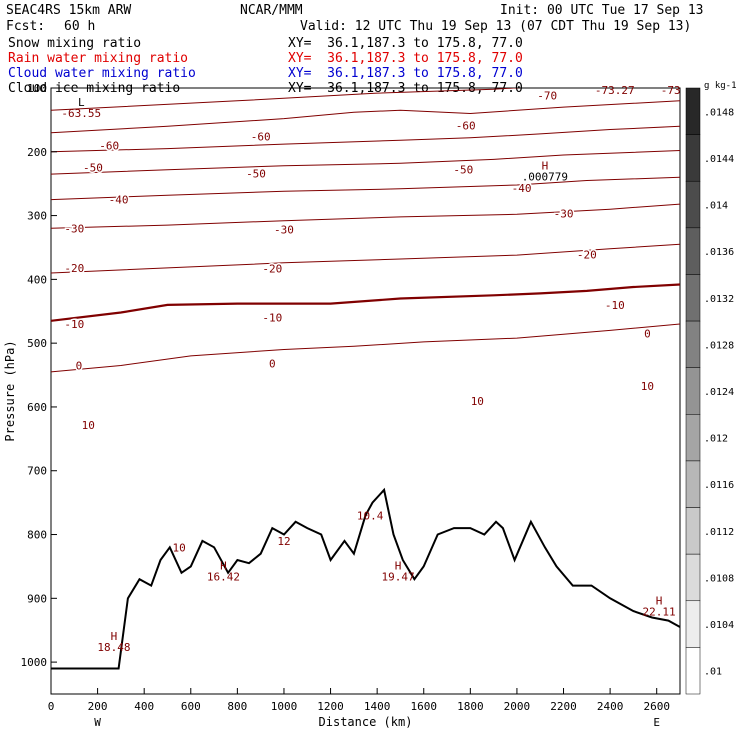  What do you see at coordinates (720, 86) in the screenshot?
I see `colorbar-unit: g kg-1` at bounding box center [720, 86].